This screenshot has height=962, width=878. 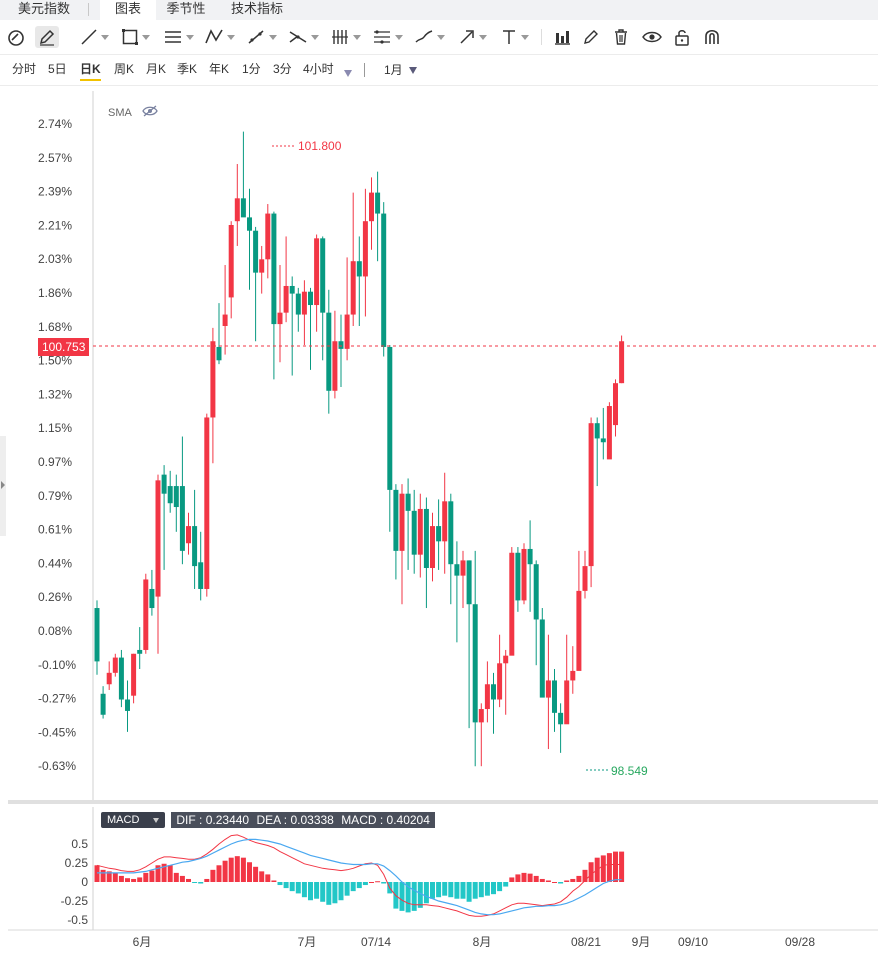 I want to click on price-tick-label: 1.15%, so click(x=55, y=428).